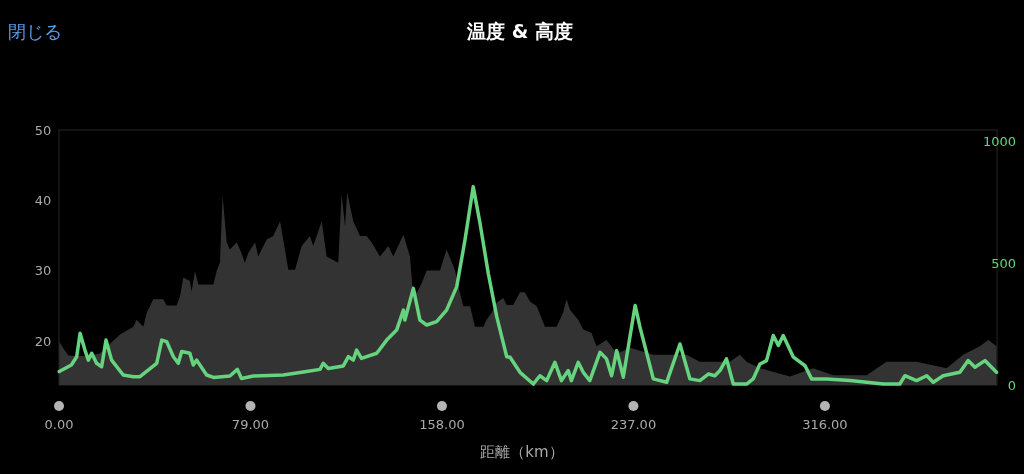 The width and height of the screenshot is (1024, 474). Describe the element at coordinates (825, 424) in the screenshot. I see `x-tick-label: 316.00` at that location.